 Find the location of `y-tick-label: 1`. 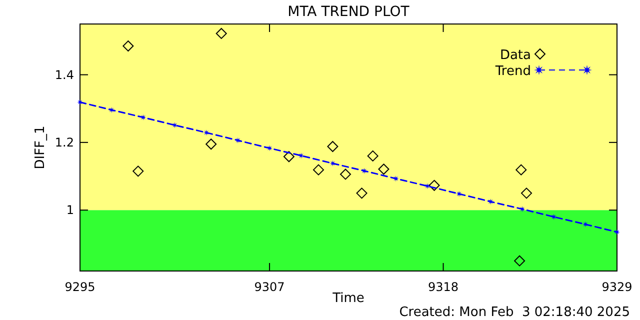

y-tick-label: 1 is located at coordinates (70, 210).